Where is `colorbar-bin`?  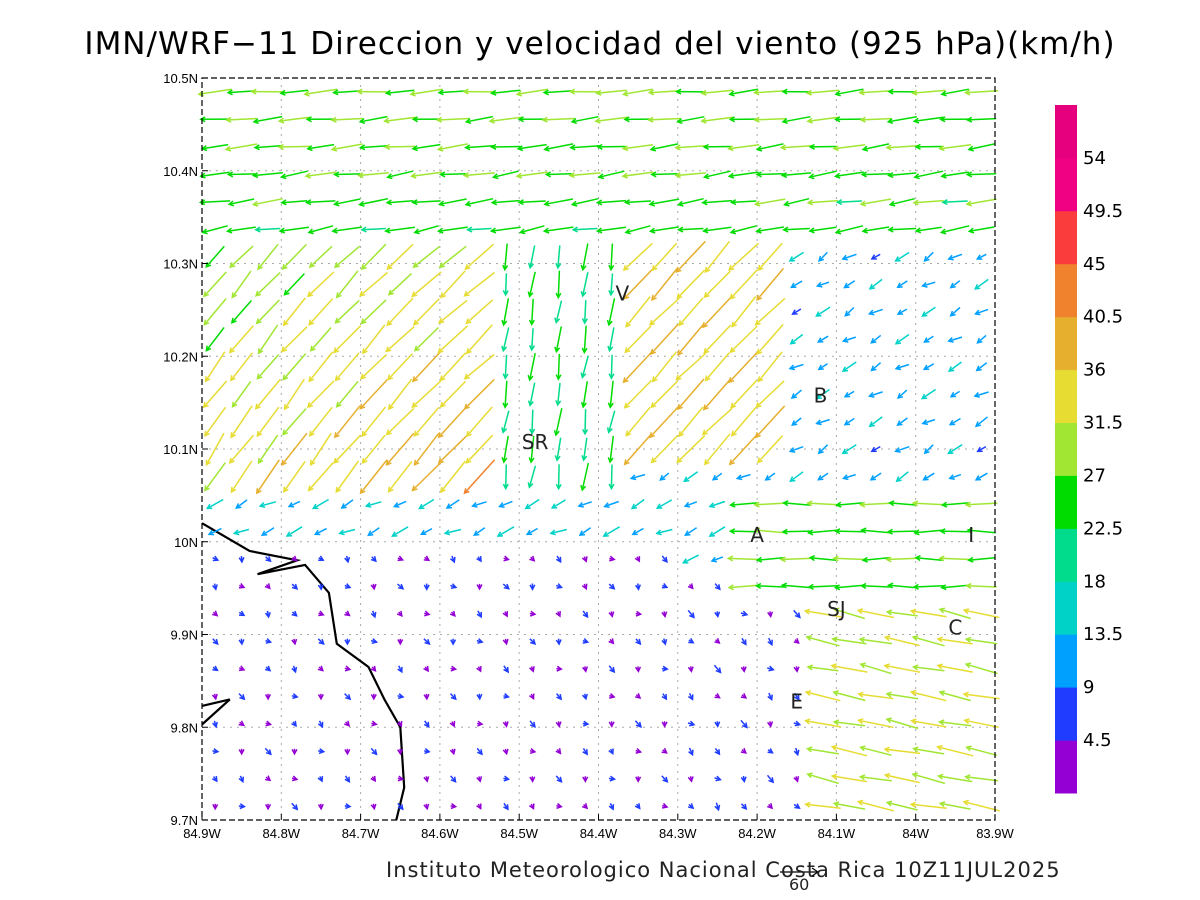 colorbar-bin is located at coordinates (1066, 502).